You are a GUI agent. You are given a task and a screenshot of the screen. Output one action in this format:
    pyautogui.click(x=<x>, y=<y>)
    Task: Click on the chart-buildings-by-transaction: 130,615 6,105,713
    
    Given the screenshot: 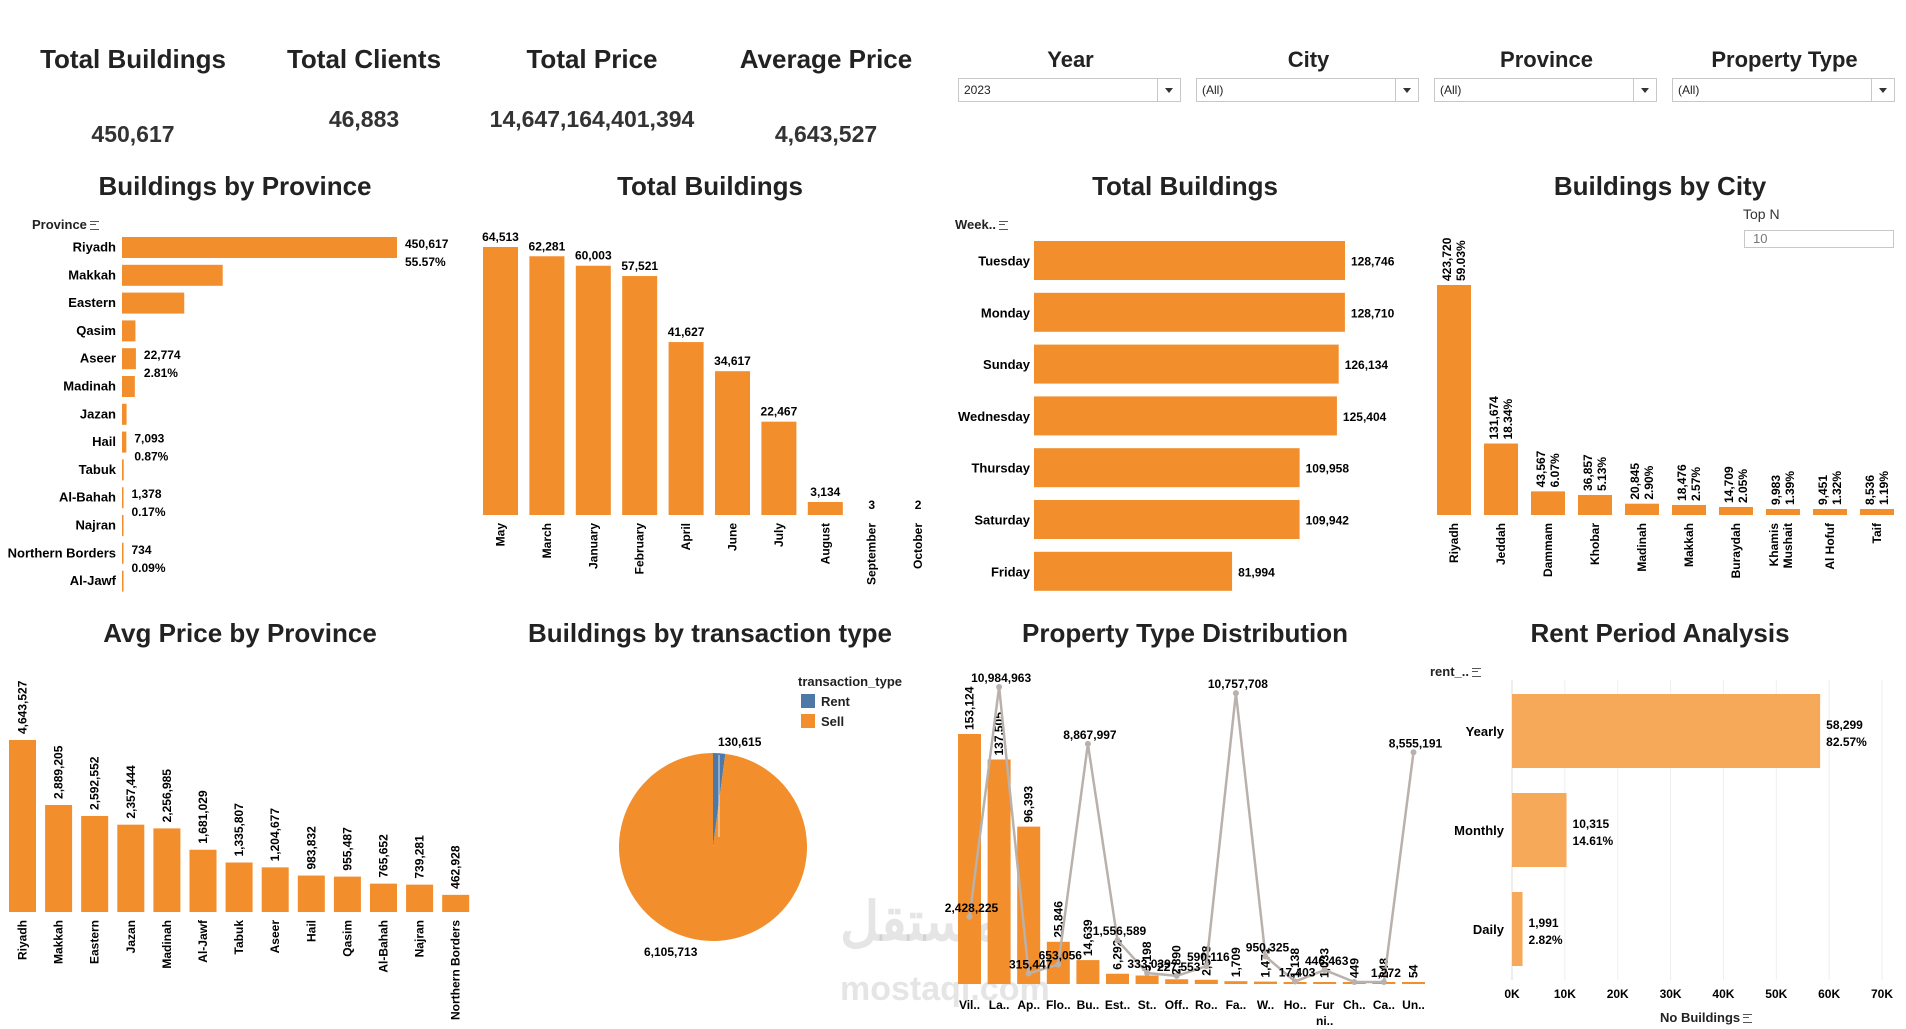 What is the action you would take?
    pyautogui.click(x=713, y=847)
    